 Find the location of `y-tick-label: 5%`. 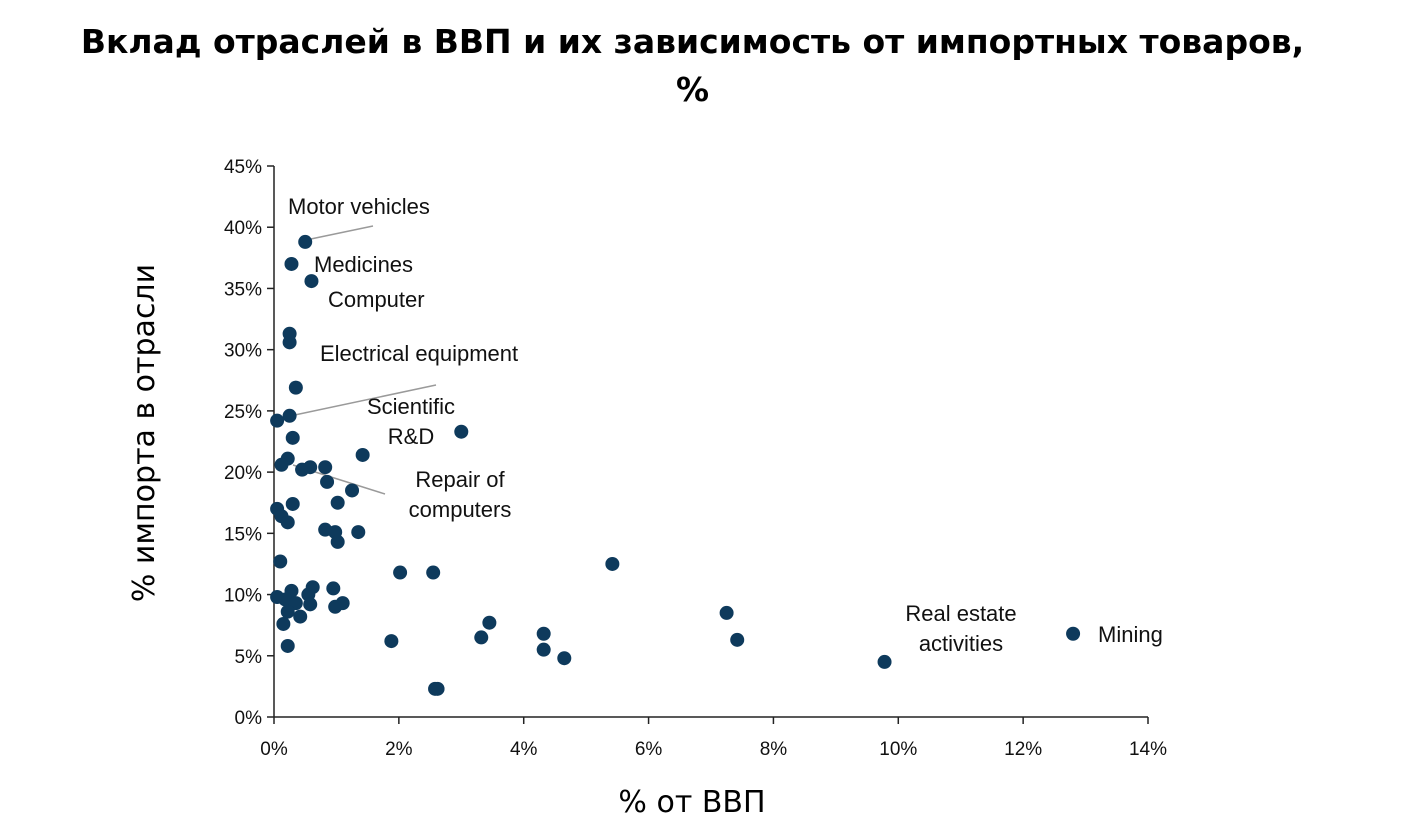

y-tick-label: 5% is located at coordinates (249, 657).